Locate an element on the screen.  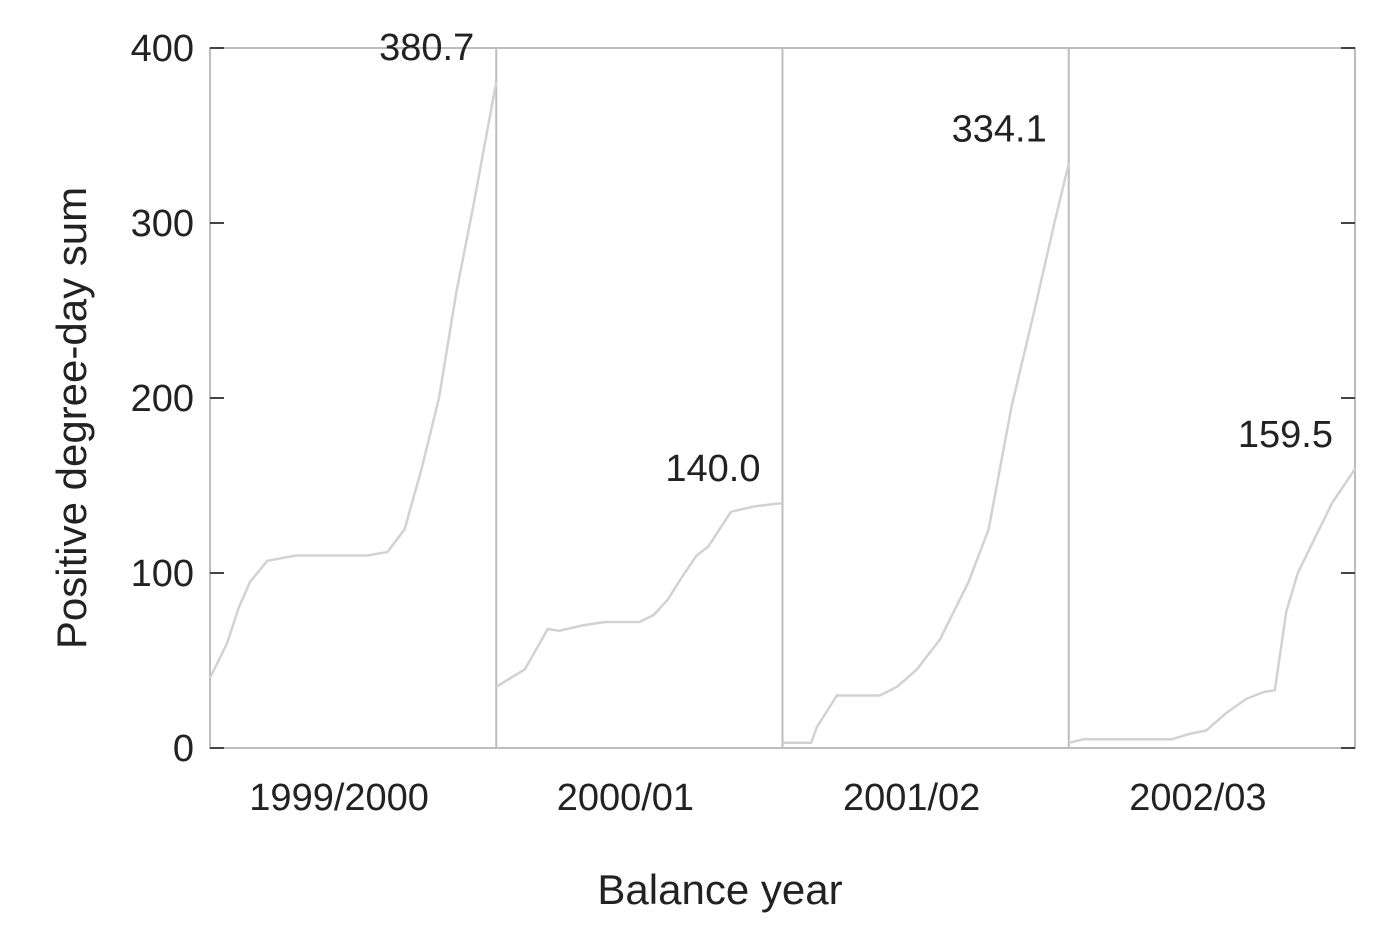
end-value-label: 380.7 is located at coordinates (426, 48).